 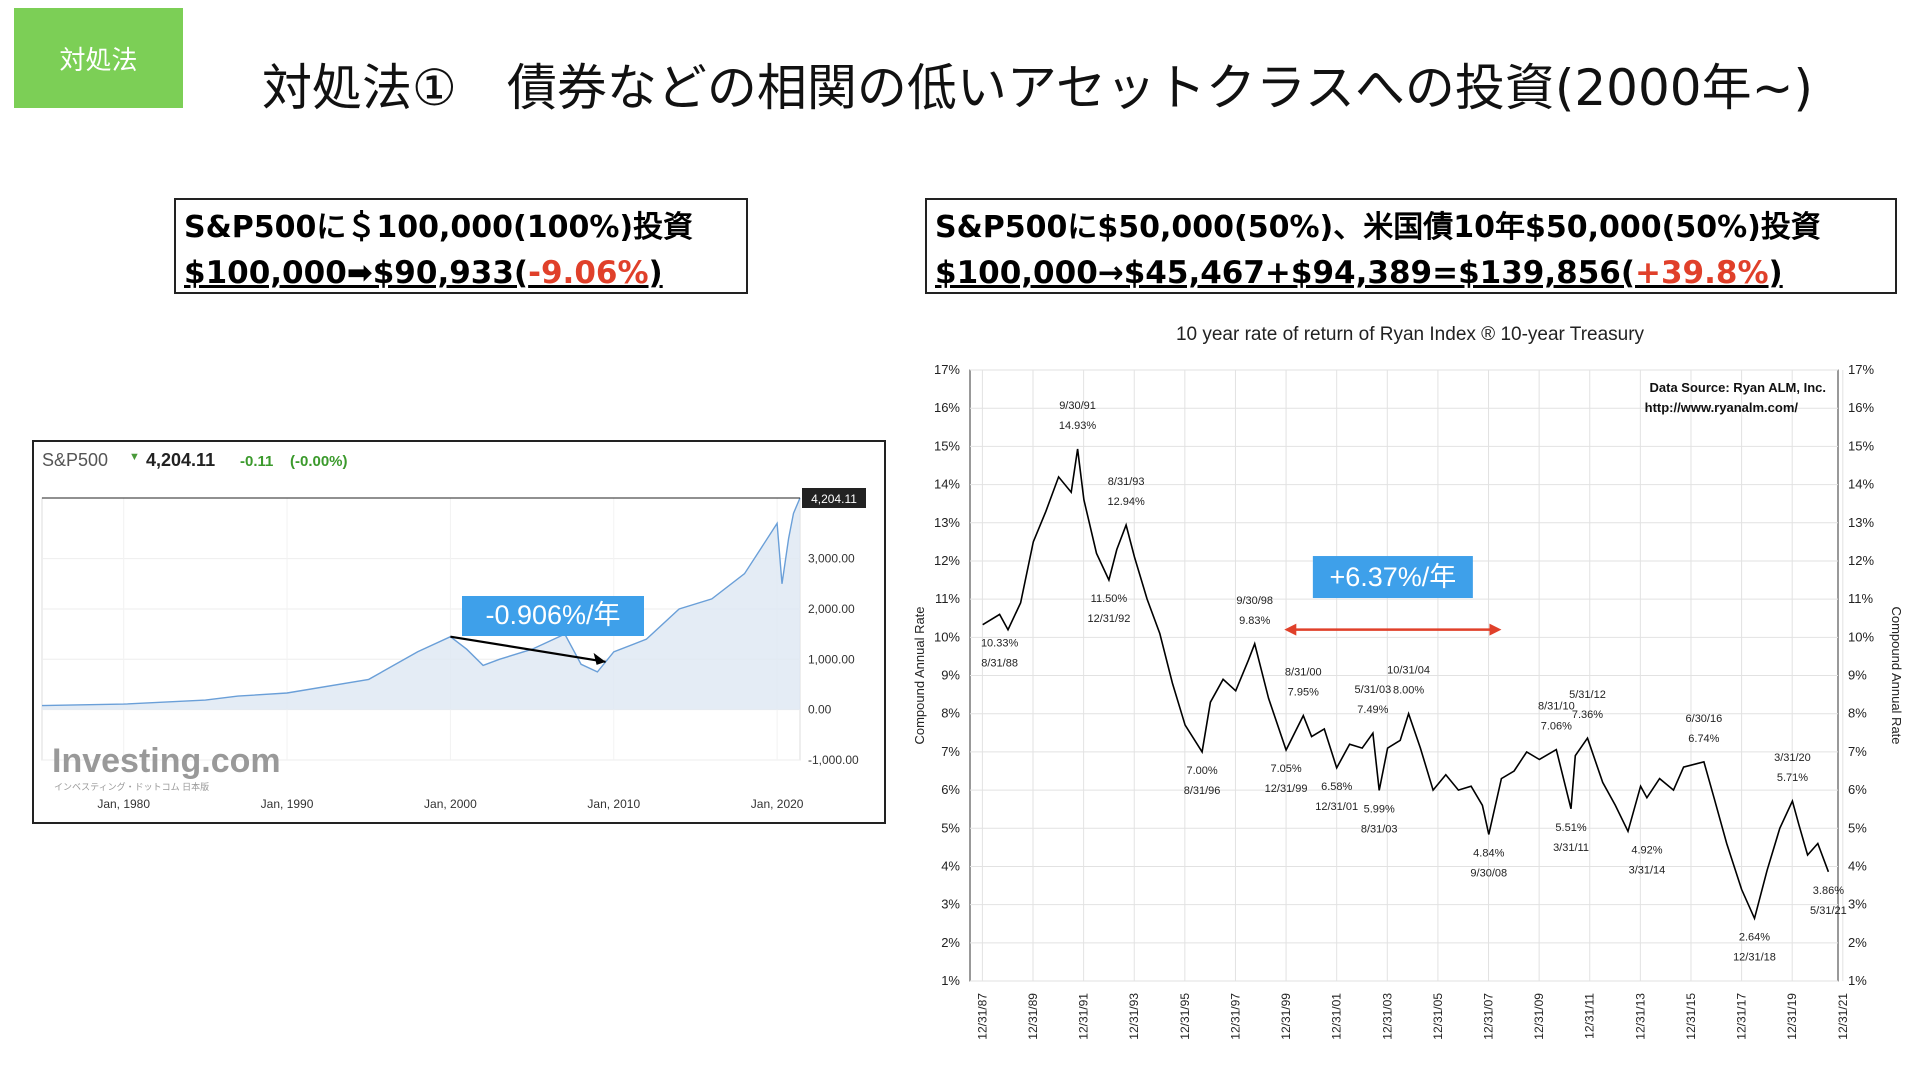 What do you see at coordinates (1861, 369) in the screenshot?
I see `ryan-ytick-right: 17%` at bounding box center [1861, 369].